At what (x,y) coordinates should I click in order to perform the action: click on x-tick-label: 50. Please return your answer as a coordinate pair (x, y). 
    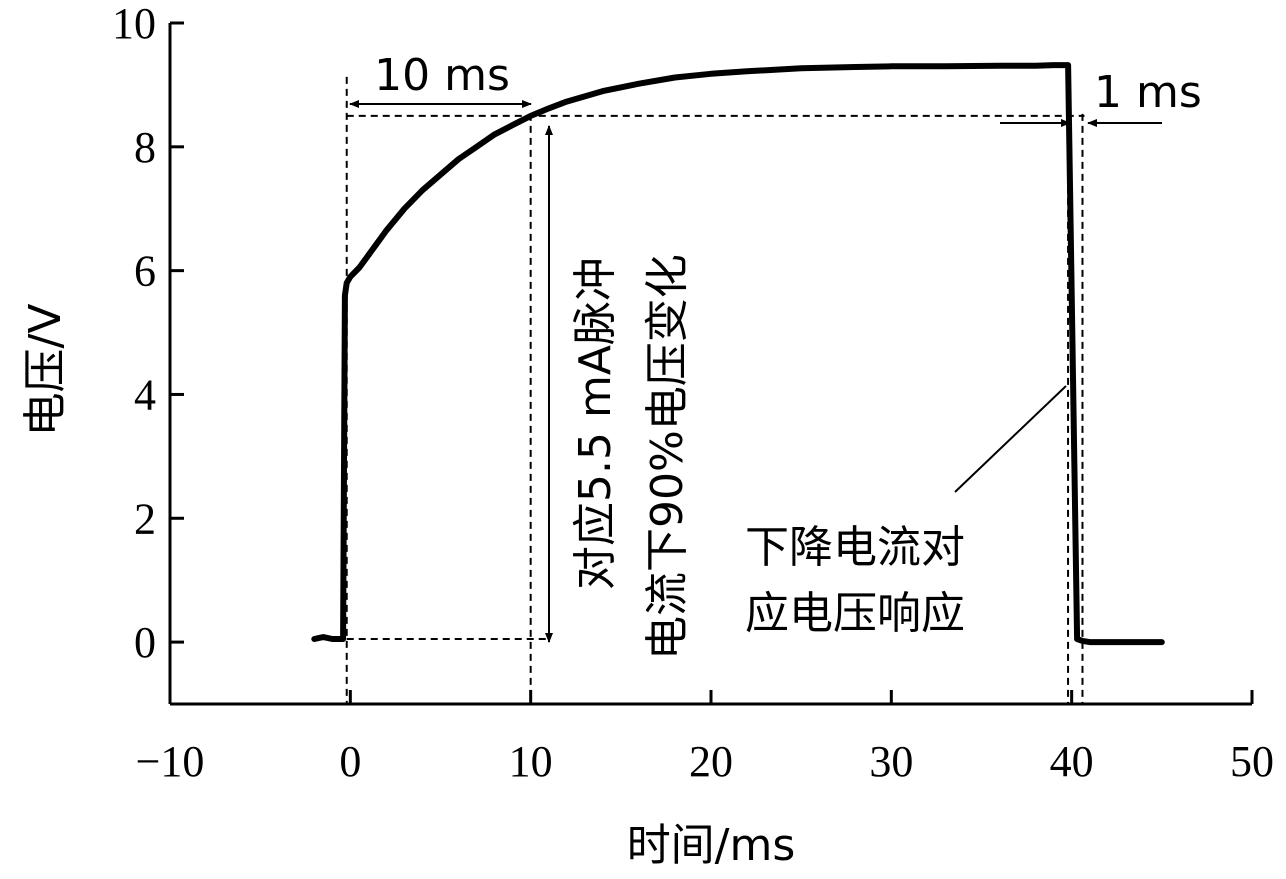
    Looking at the image, I should click on (1252, 761).